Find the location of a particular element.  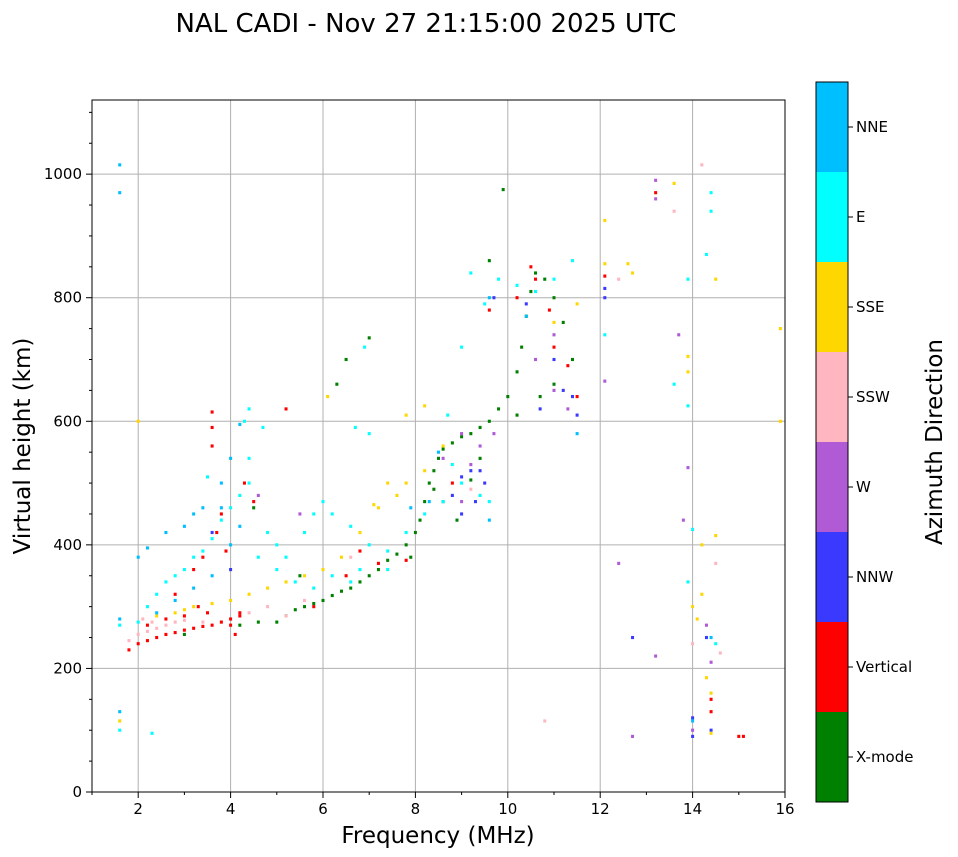

x-tick-label: 2 is located at coordinates (138, 809).